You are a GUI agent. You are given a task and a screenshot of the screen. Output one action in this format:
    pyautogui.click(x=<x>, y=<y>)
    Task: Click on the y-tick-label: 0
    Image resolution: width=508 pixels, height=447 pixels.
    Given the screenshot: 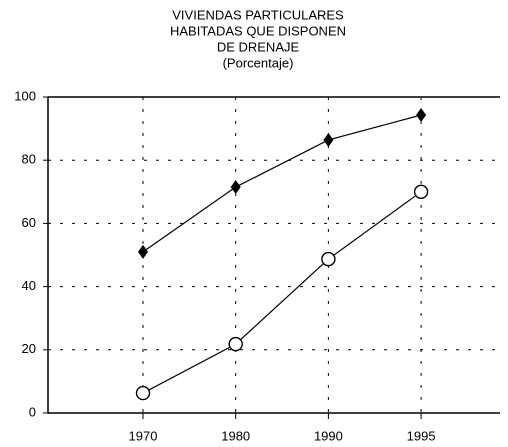 What is the action you would take?
    pyautogui.click(x=32, y=411)
    